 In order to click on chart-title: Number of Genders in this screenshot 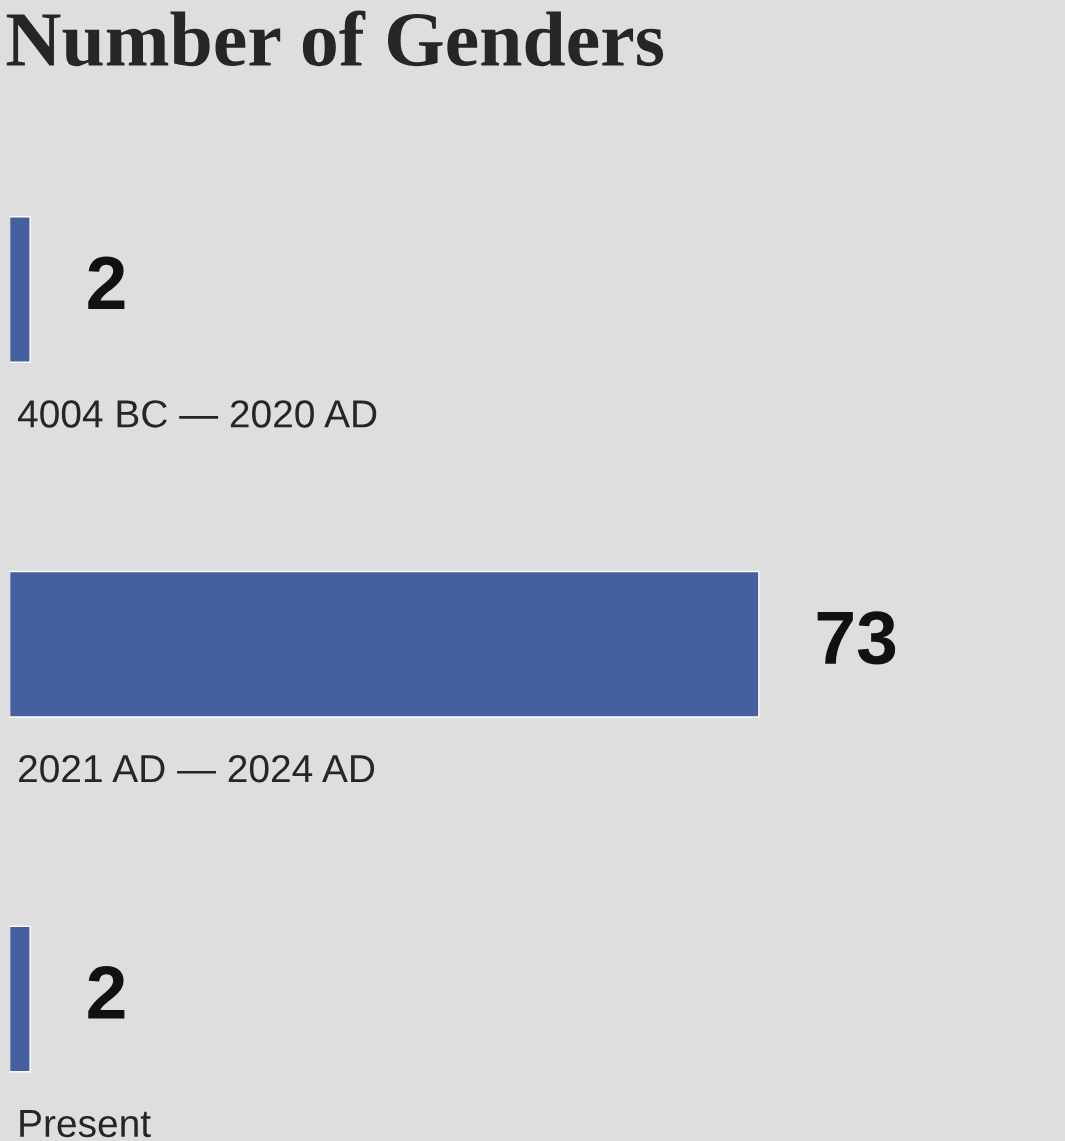, I will do `click(335, 38)`.